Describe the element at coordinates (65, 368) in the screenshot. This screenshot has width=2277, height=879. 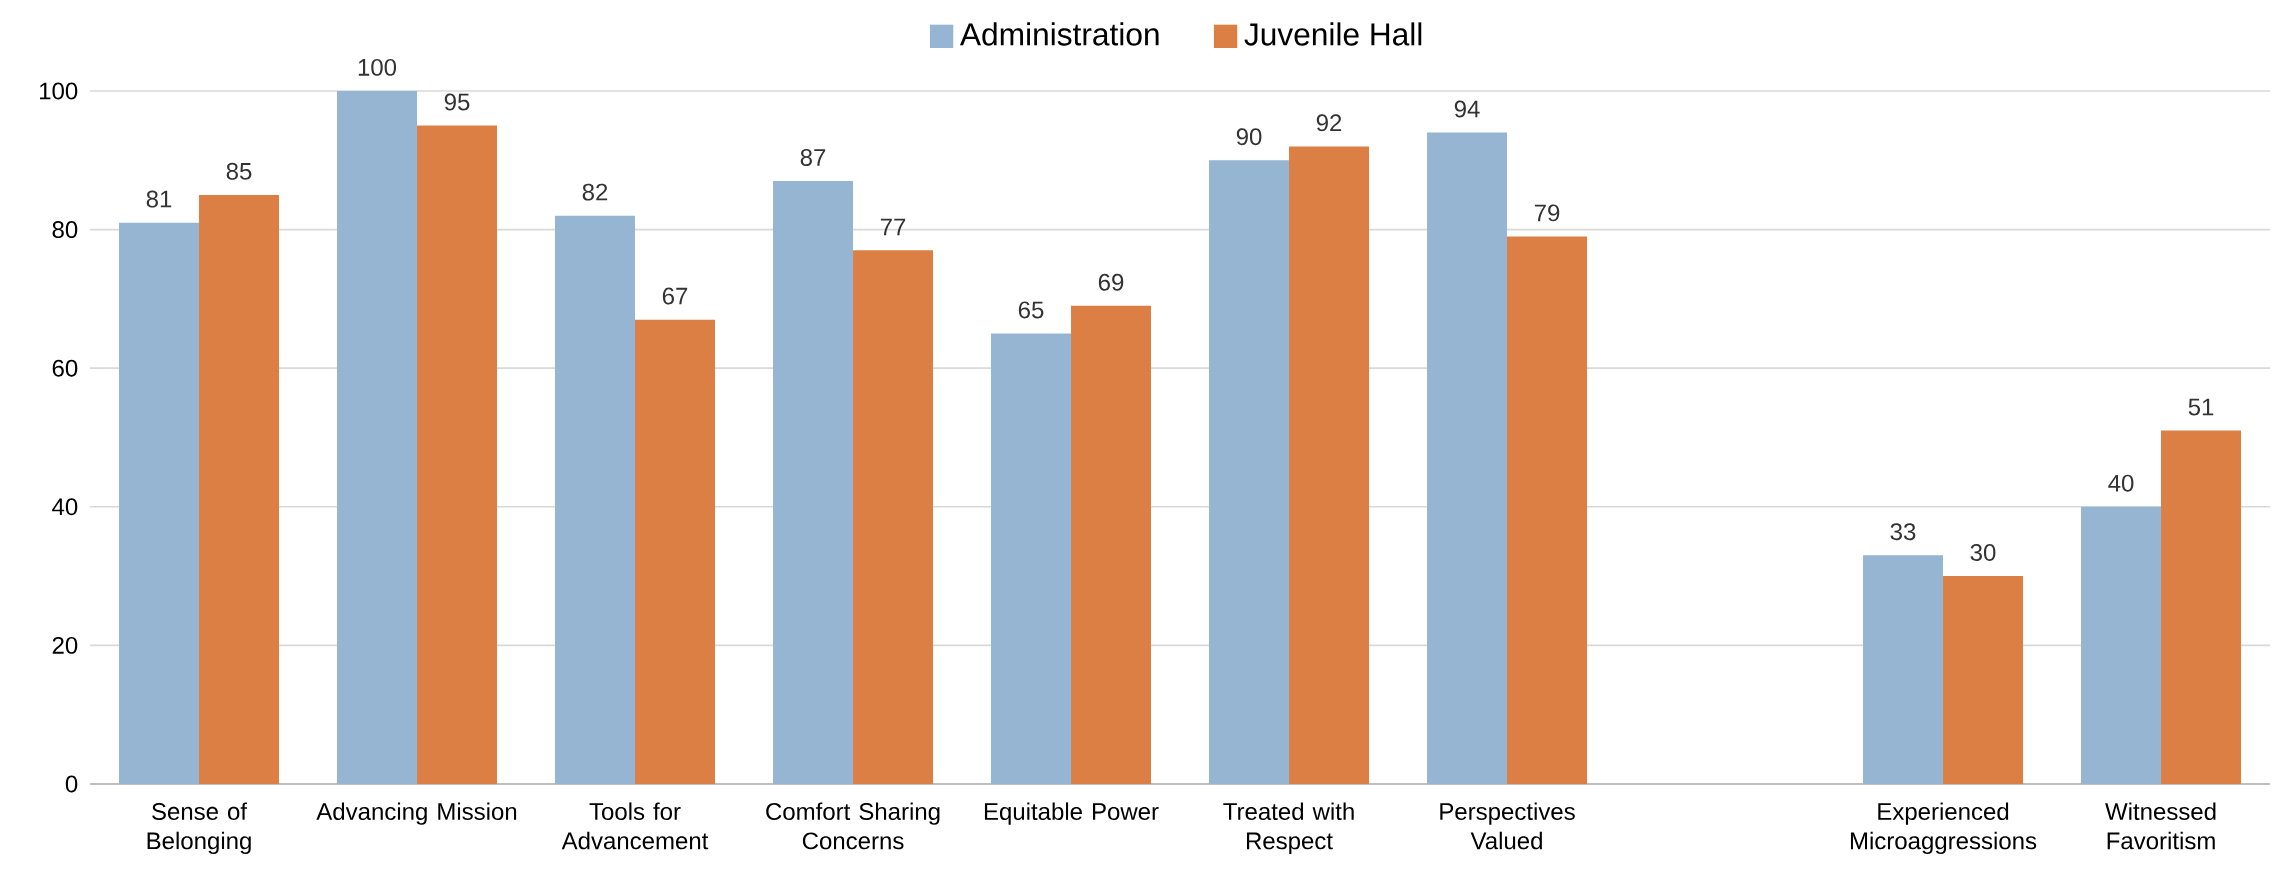
I see `y-tick-label: 60` at that location.